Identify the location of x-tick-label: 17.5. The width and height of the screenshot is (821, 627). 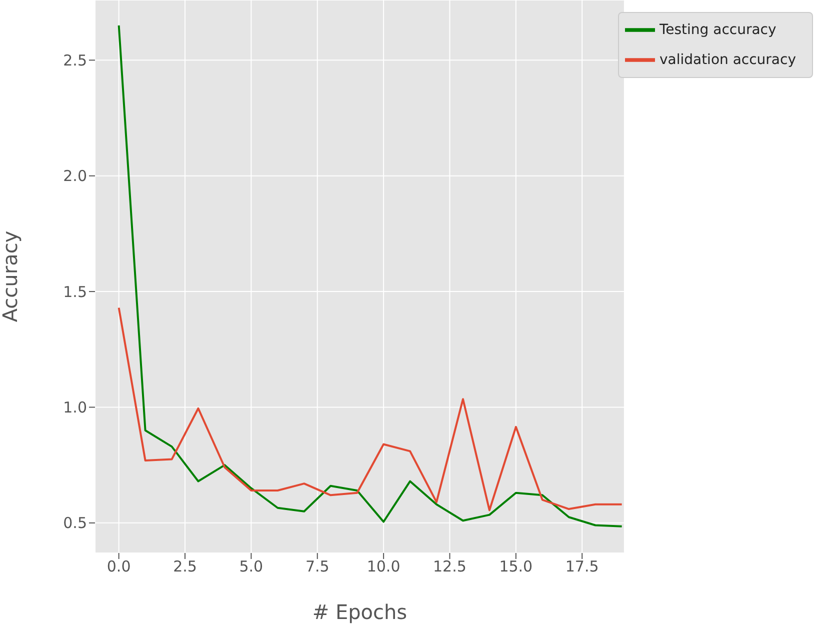
(582, 567).